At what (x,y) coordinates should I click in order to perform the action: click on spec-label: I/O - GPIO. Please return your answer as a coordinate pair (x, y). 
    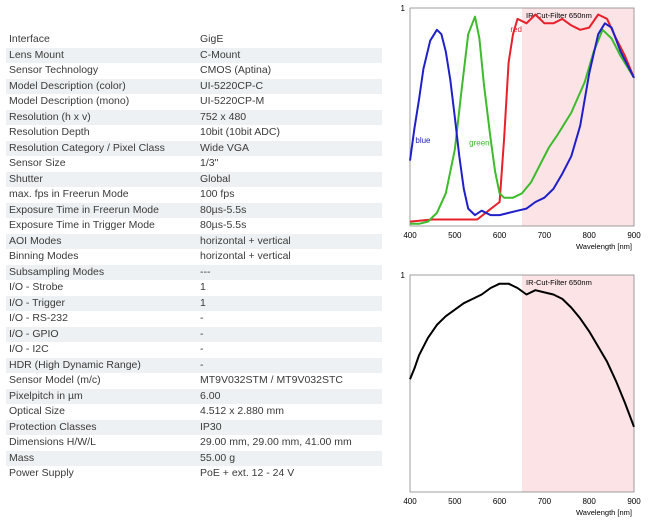
    Looking at the image, I should click on (101, 334).